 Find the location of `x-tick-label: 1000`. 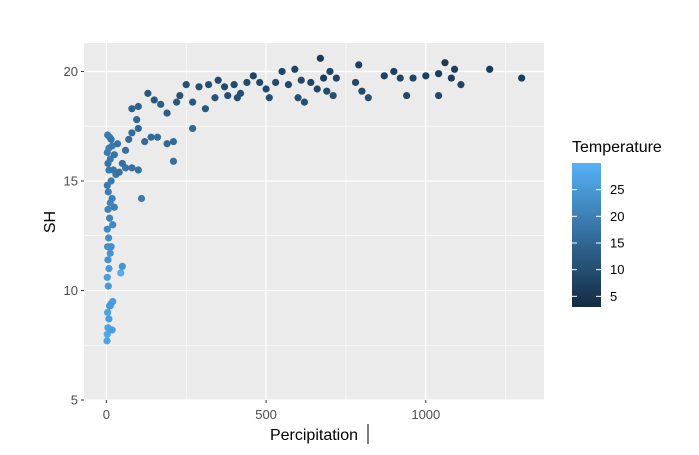

x-tick-label: 1000 is located at coordinates (425, 414).